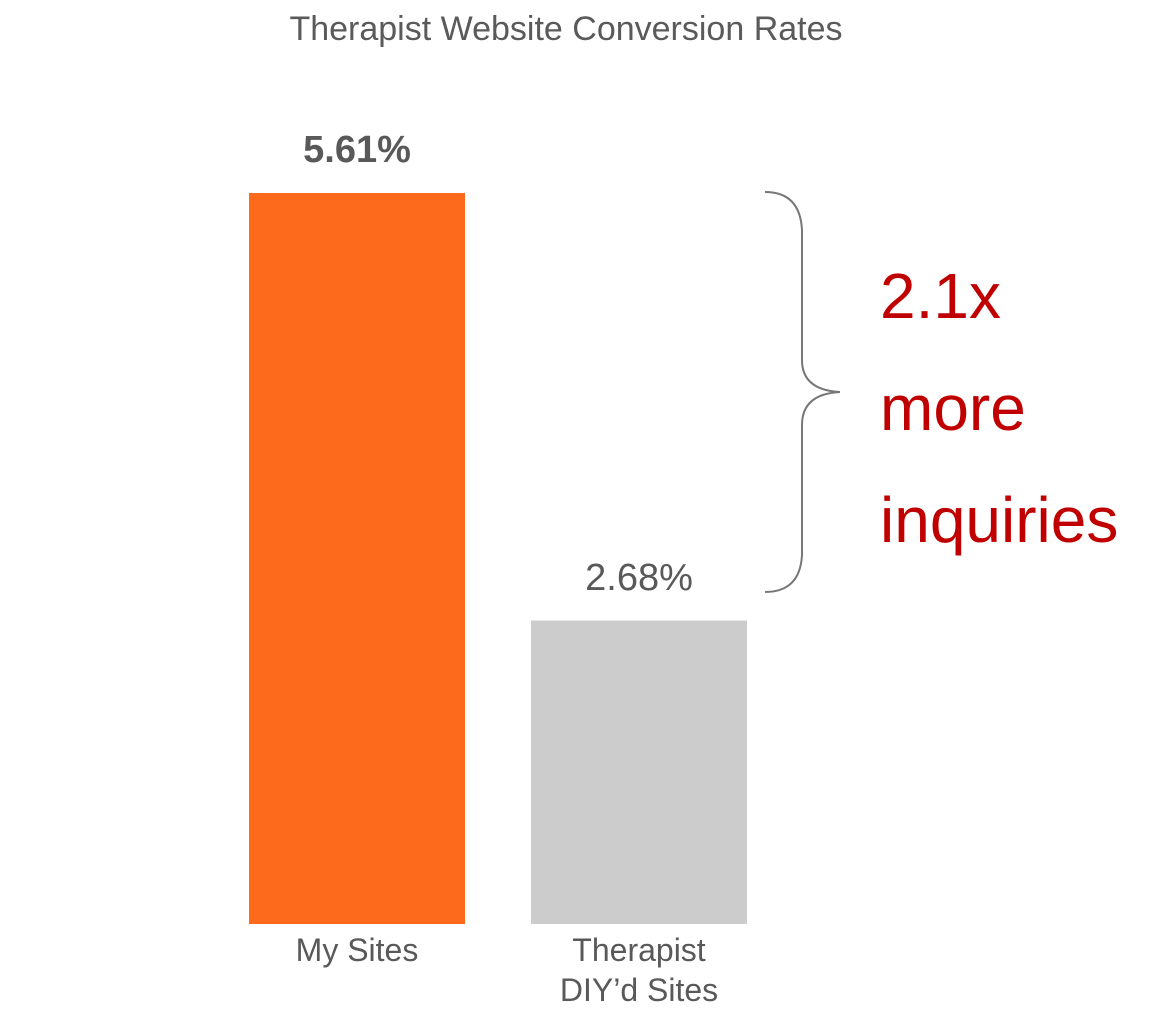 This screenshot has width=1156, height=1030. Describe the element at coordinates (357, 150) in the screenshot. I see `value-label: 5.61%` at that location.